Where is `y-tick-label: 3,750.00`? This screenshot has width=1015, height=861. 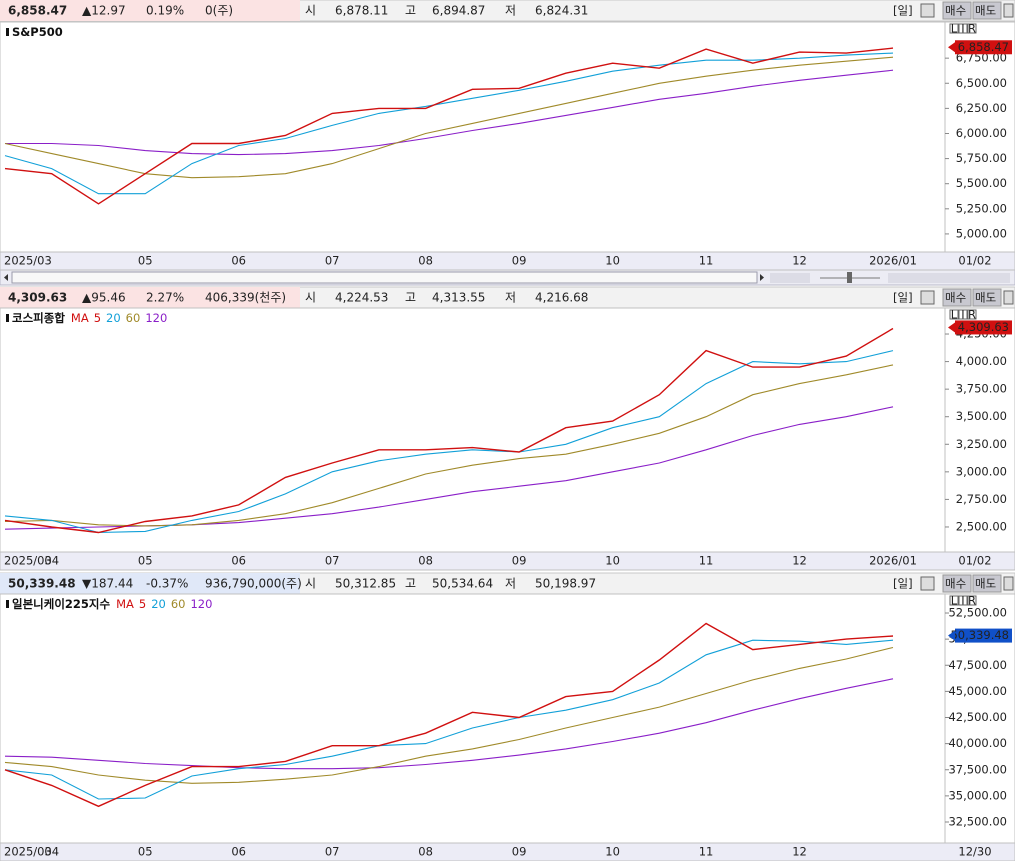
y-tick-label: 3,750.00 is located at coordinates (981, 389).